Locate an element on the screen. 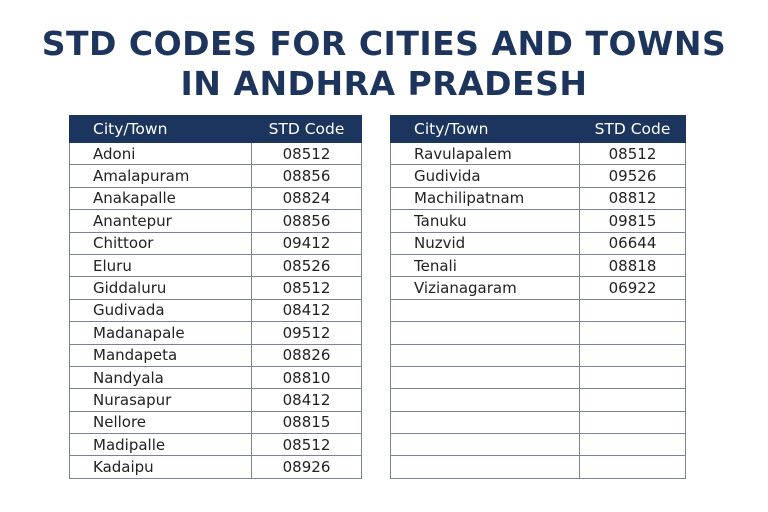 Image resolution: width=768 pixels, height=512 pixels. city-cell: Nandyala is located at coordinates (160, 377).